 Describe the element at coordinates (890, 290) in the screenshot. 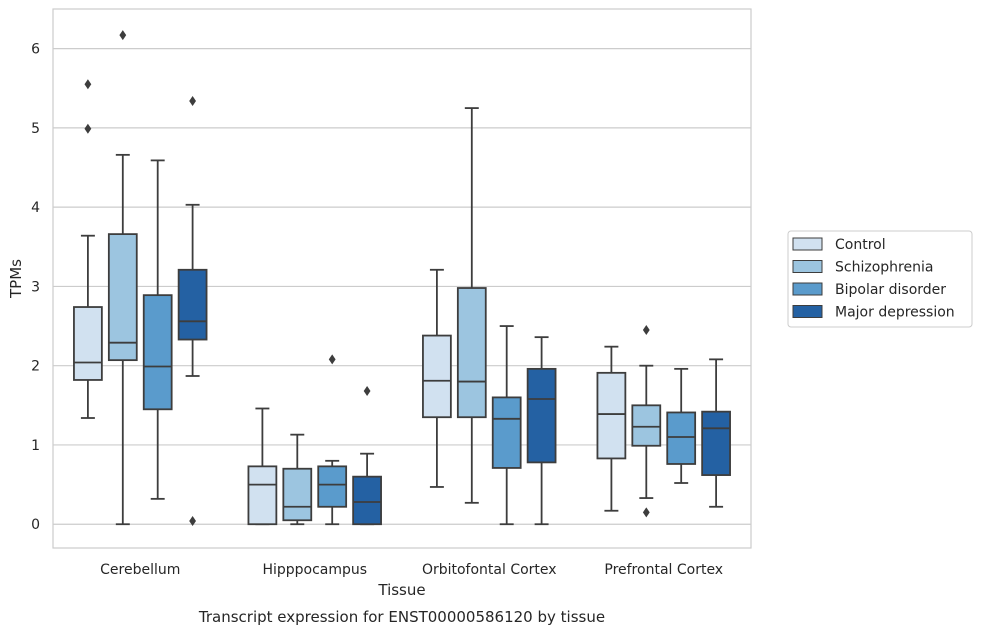

I see `legend-label: Bipolar disorder` at that location.